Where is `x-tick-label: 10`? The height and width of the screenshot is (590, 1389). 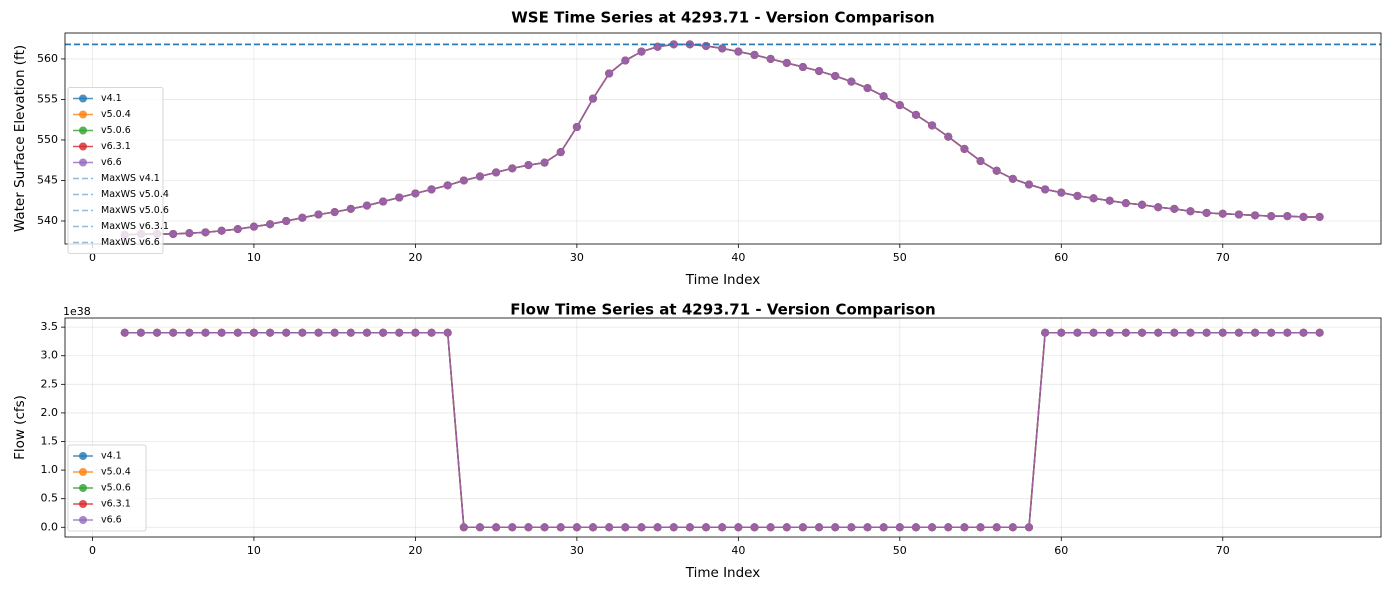
x-tick-label: 10 is located at coordinates (254, 257).